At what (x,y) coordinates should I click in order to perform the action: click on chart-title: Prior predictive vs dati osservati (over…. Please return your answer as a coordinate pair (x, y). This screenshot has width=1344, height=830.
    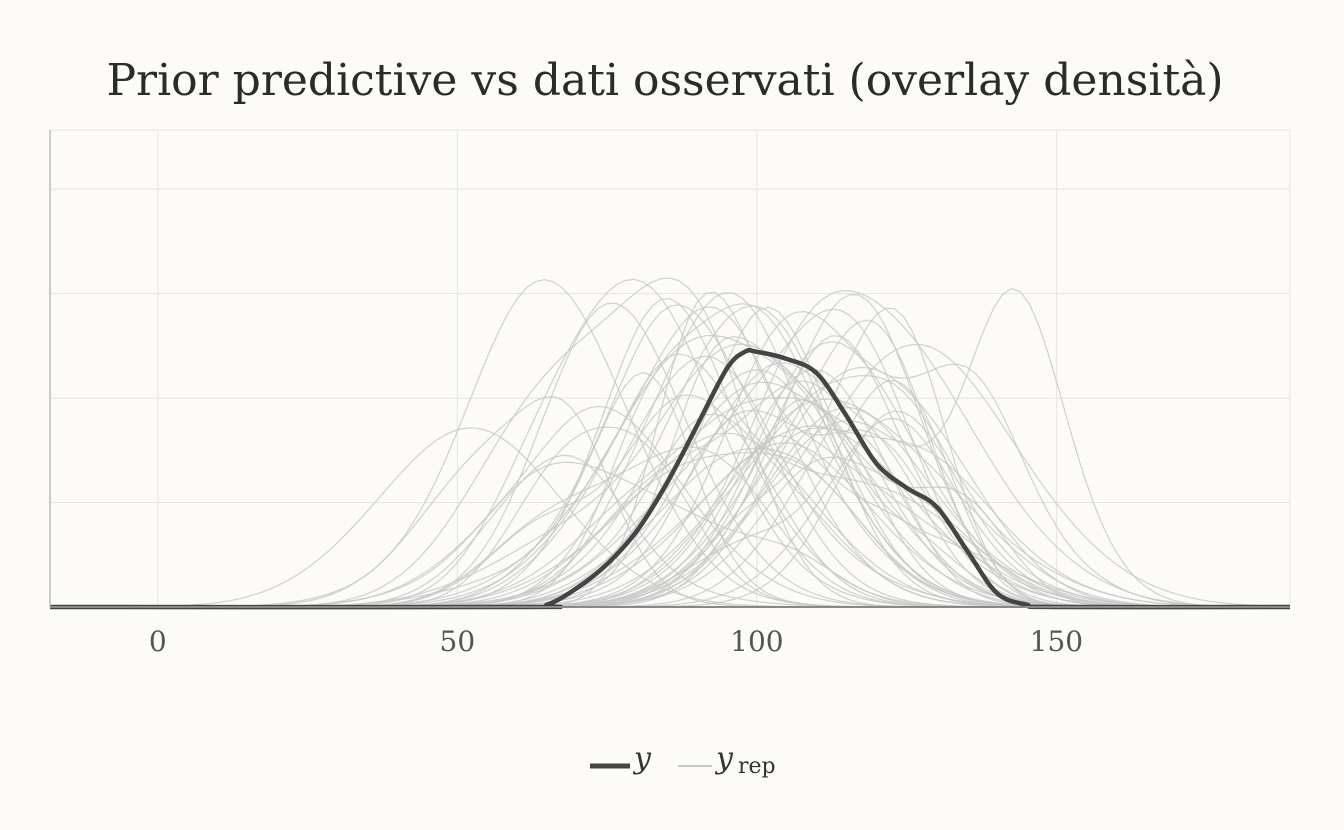
    Looking at the image, I should click on (664, 80).